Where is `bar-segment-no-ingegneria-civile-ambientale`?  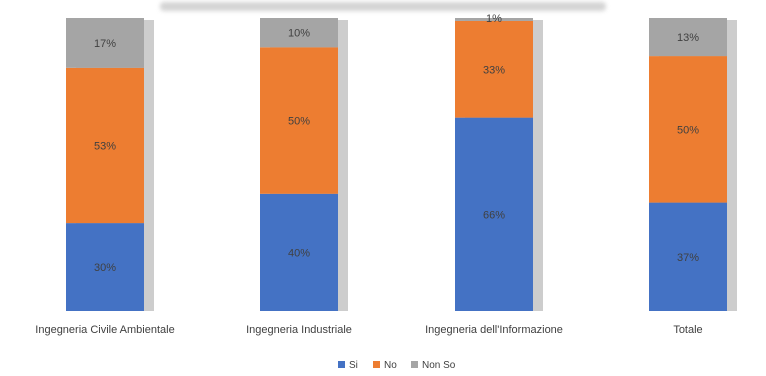 bar-segment-no-ingegneria-civile-ambientale is located at coordinates (105, 145).